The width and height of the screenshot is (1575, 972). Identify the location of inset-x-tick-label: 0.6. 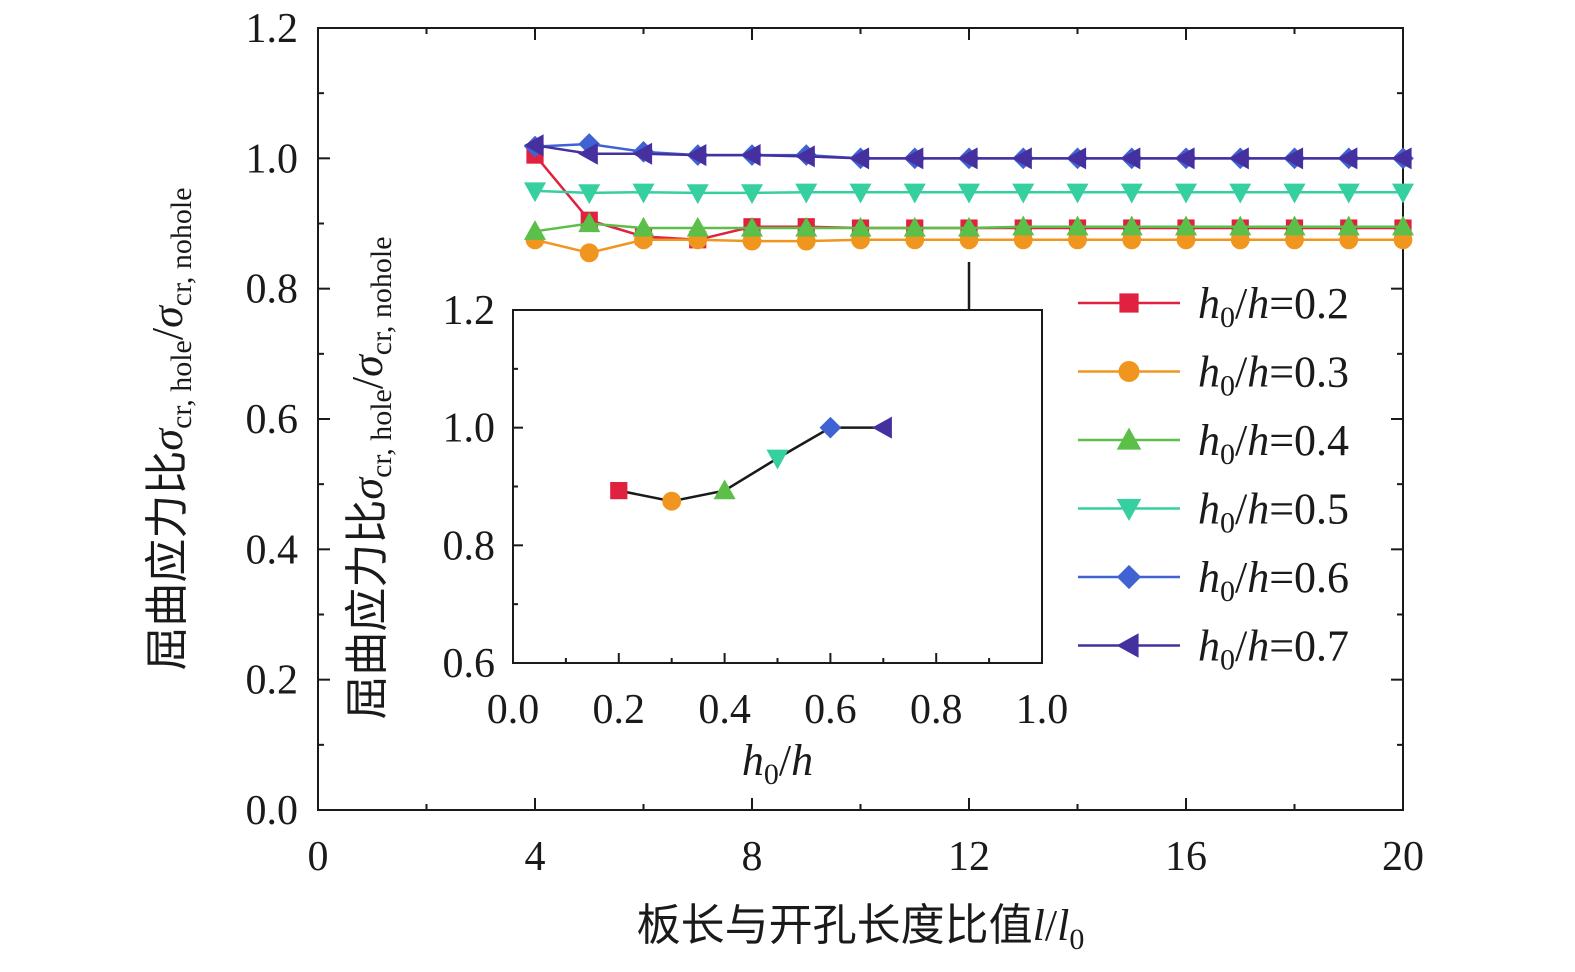
(830, 710).